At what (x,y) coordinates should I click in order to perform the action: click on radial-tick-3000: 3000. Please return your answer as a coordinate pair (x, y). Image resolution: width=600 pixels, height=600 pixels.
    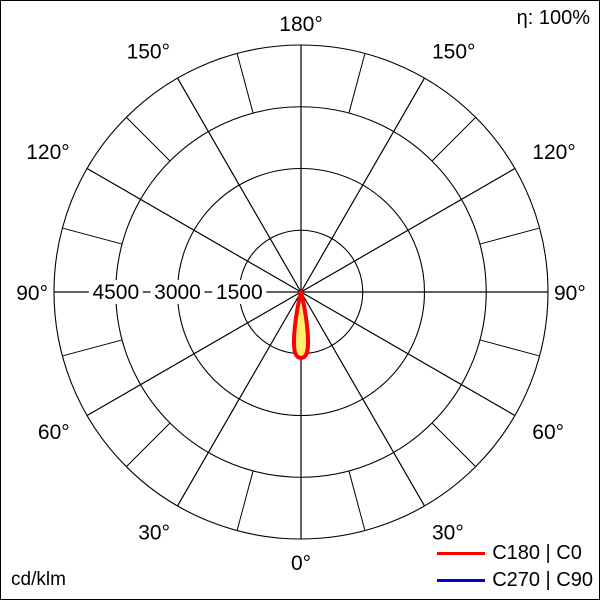
    Looking at the image, I should click on (177, 292).